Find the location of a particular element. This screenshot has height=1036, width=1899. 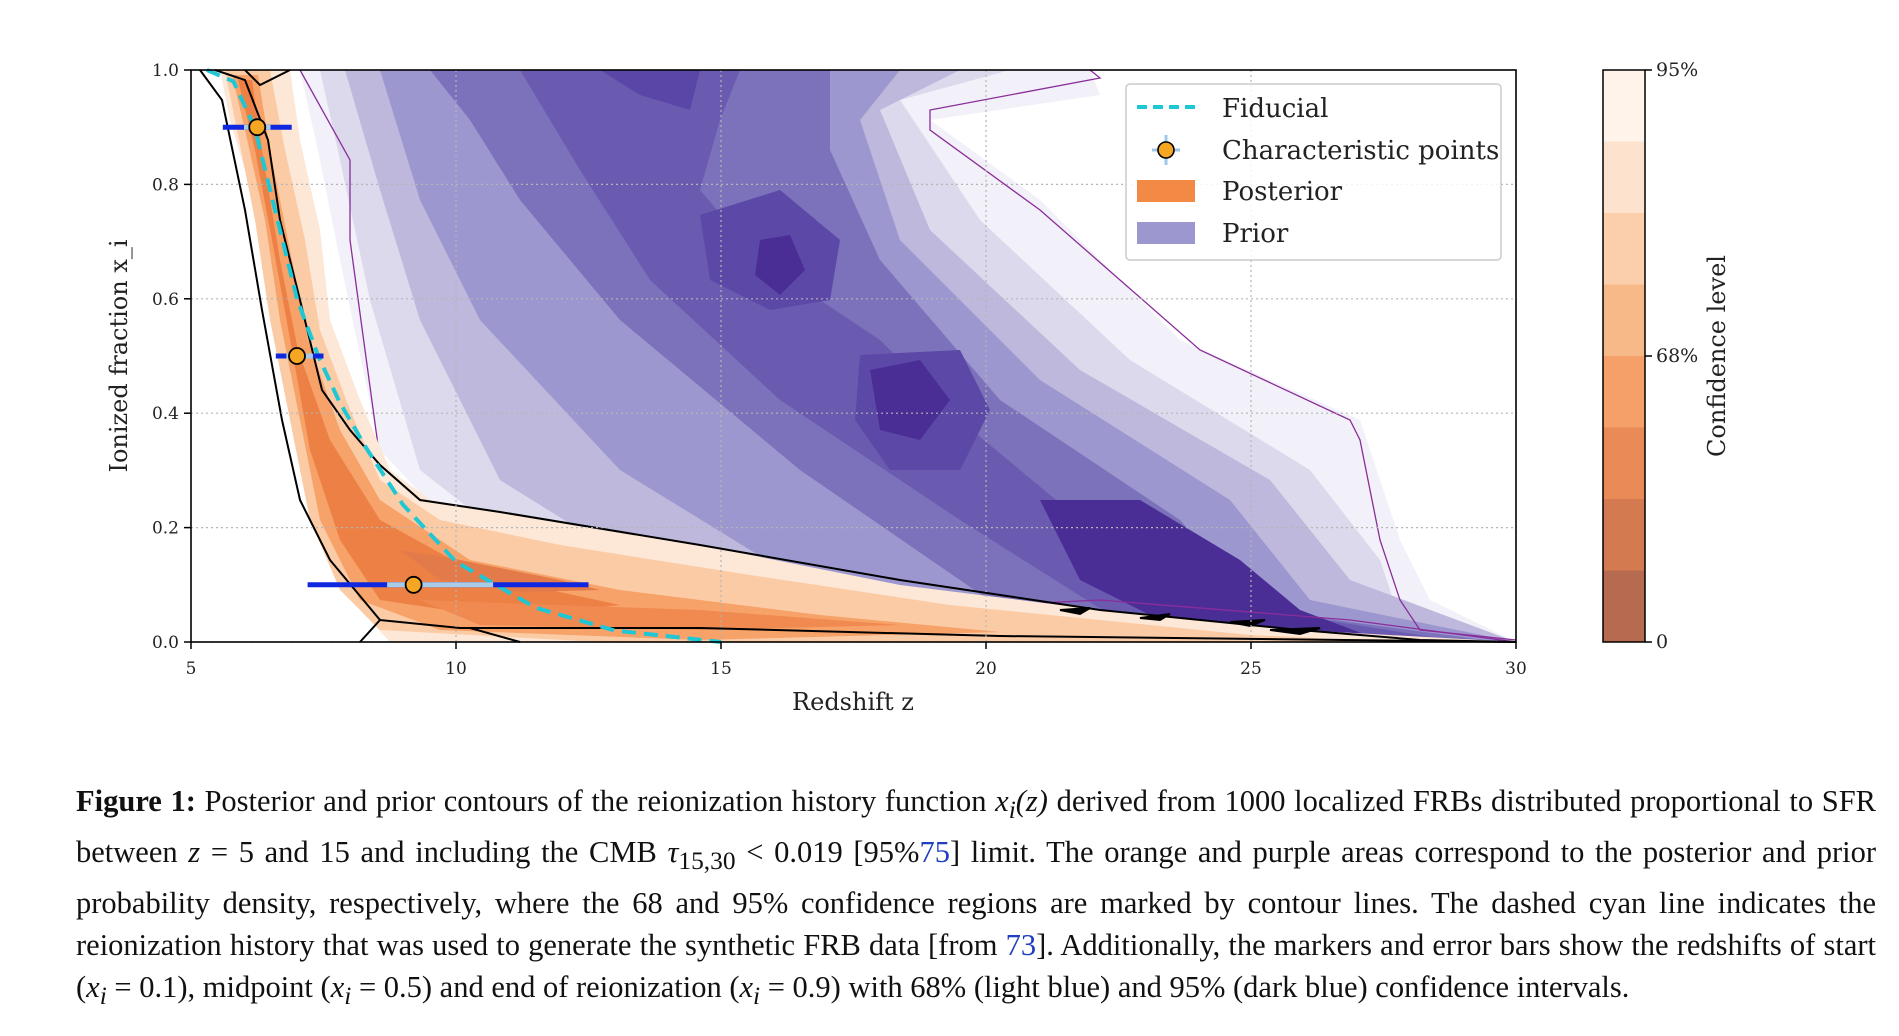

caption-x-mid: x is located at coordinates (337, 987).